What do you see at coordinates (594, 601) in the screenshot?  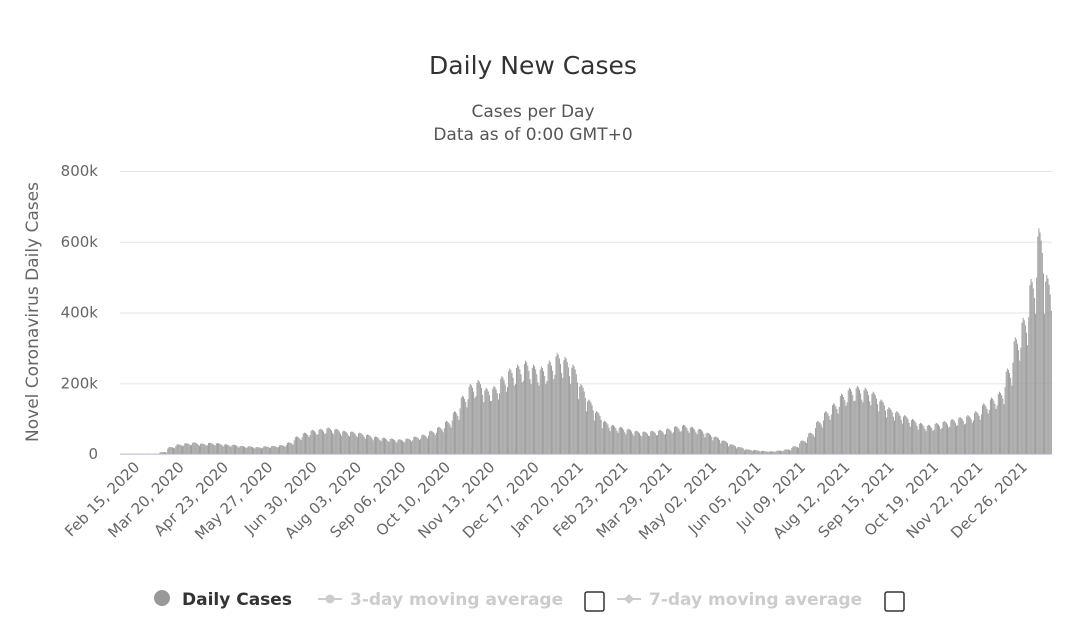 I see `checkbox-3-day-average` at bounding box center [594, 601].